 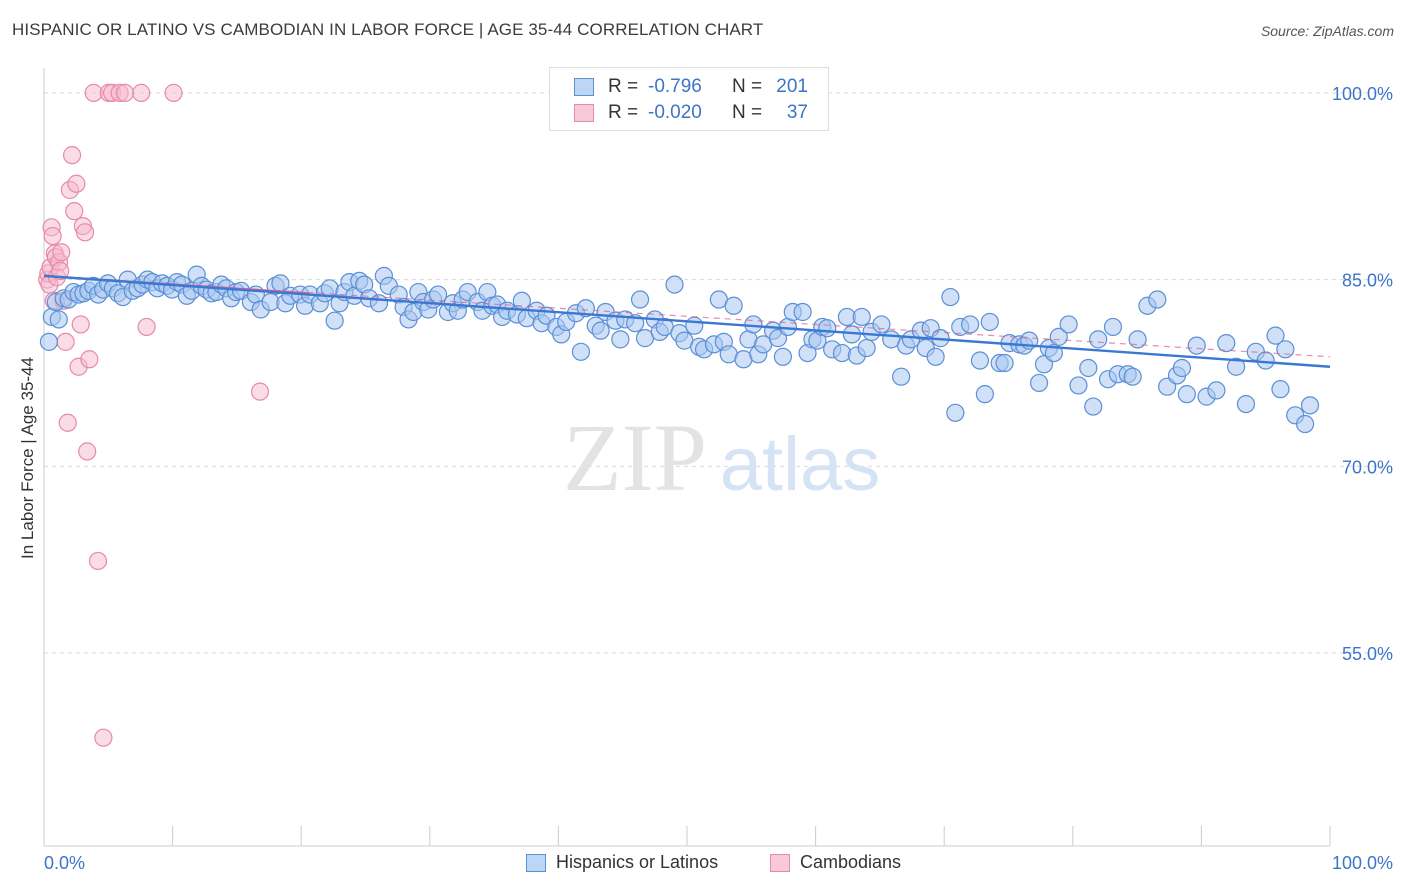 I want to click on y-tick-label: 85.0%, so click(x=1367, y=281).